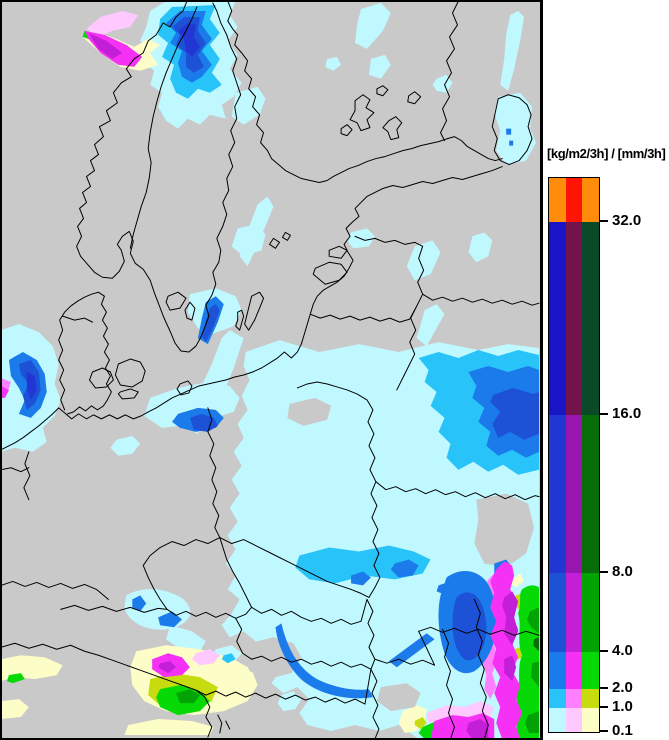 This screenshot has height=740, width=669. Describe the element at coordinates (606, 153) in the screenshot. I see `legend-title: [kg/m2/3h] / [mm/3h]` at that location.